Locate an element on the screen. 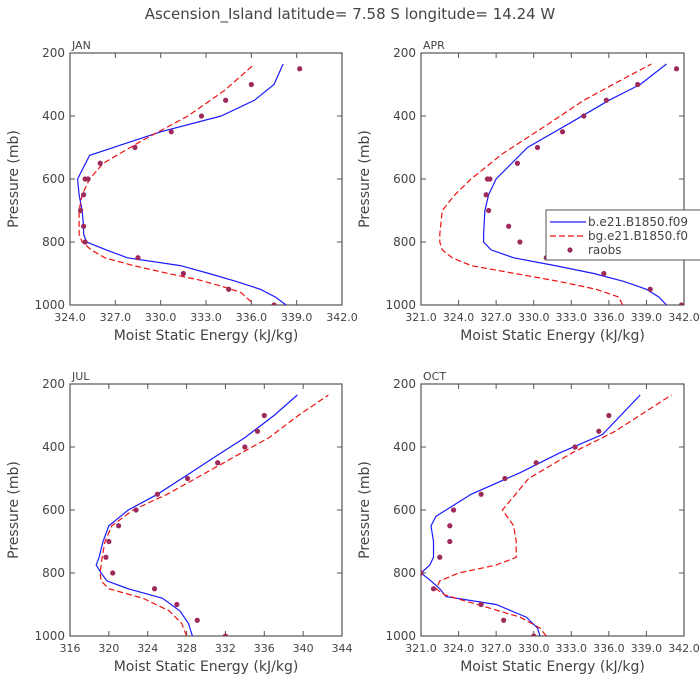 The width and height of the screenshot is (700, 700). x-axis-label: Moist Static Energy (kJ/kg) is located at coordinates (206, 667).